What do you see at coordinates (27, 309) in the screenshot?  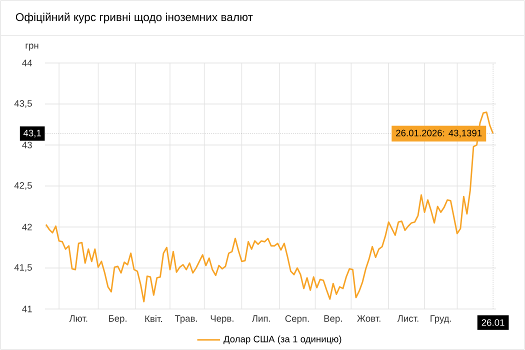 I see `y-tick-label: 41` at bounding box center [27, 309].